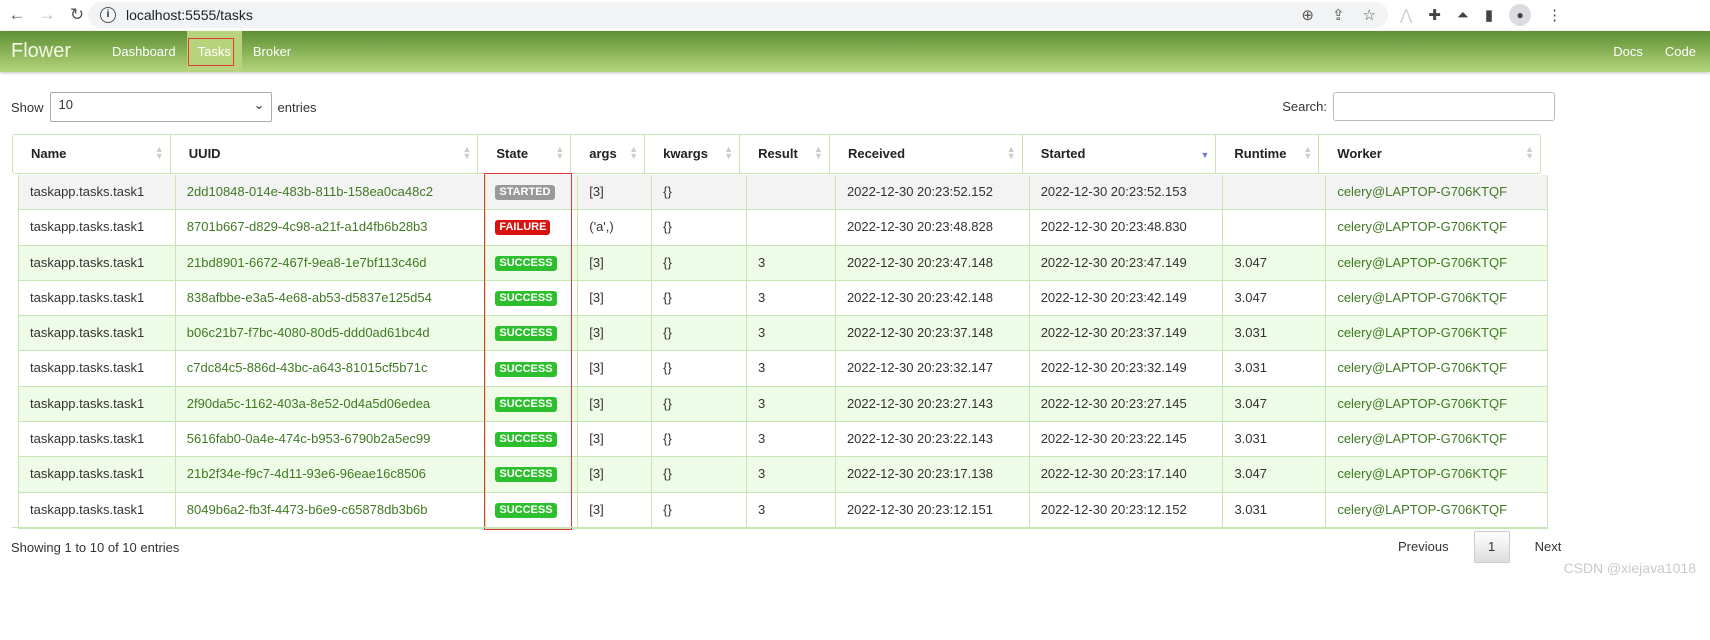 This screenshot has width=1710, height=640. Describe the element at coordinates (92, 154) in the screenshot. I see `column-header-name: Name ▲ ▼` at that location.